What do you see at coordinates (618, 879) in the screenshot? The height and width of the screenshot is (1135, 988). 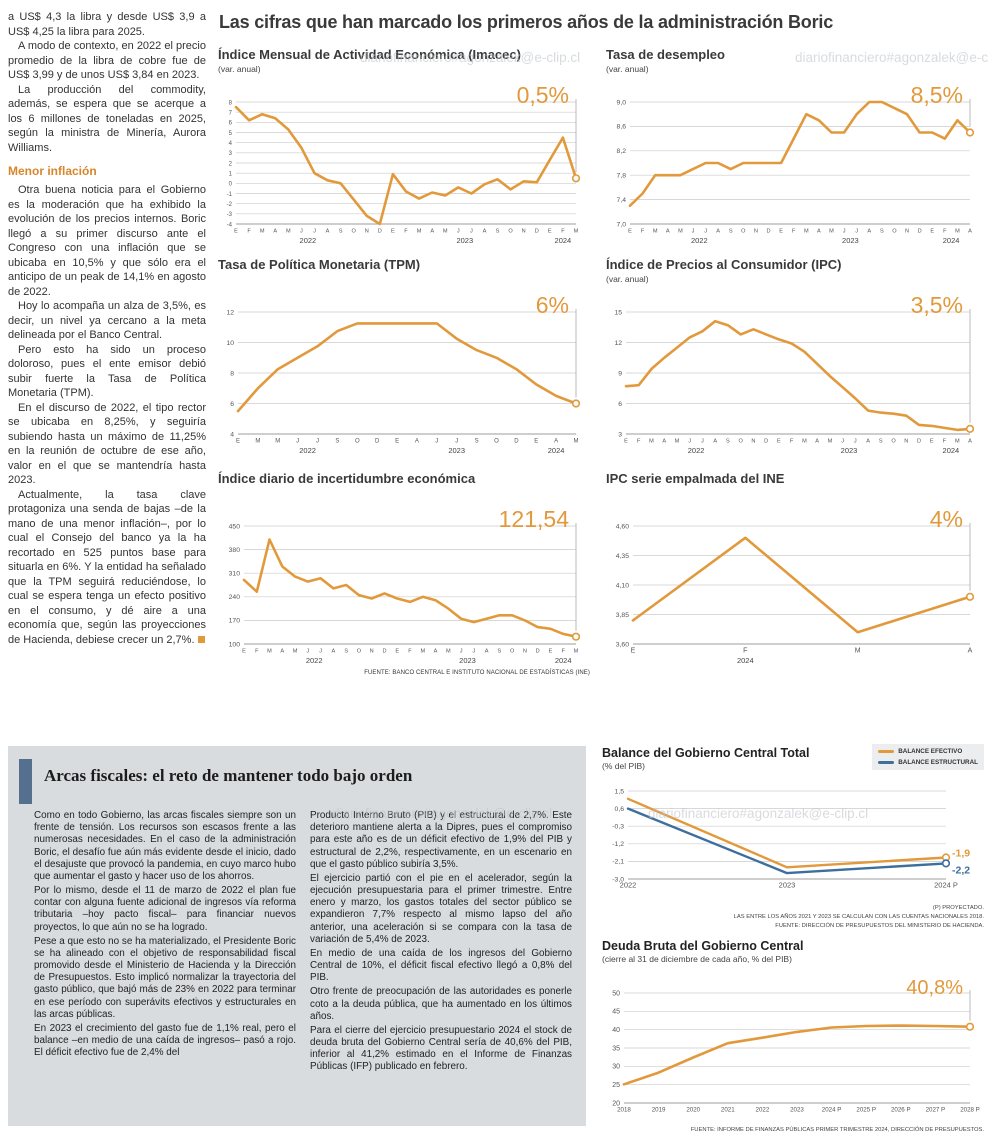 I see `svg-text: -3,0` at bounding box center [618, 879].